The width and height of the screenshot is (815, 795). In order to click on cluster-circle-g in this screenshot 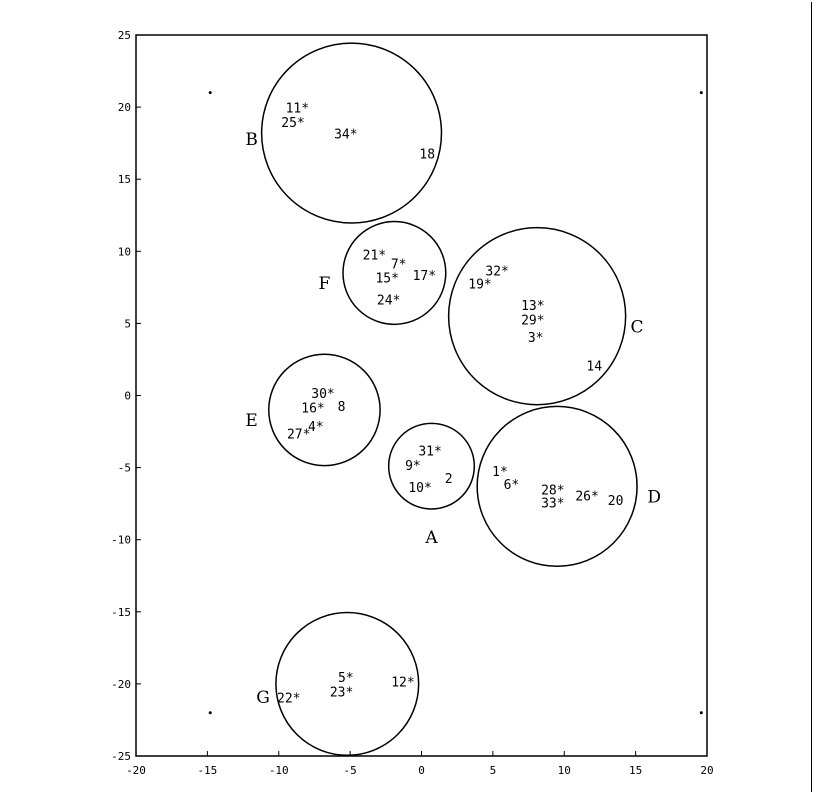, I will do `click(347, 684)`.